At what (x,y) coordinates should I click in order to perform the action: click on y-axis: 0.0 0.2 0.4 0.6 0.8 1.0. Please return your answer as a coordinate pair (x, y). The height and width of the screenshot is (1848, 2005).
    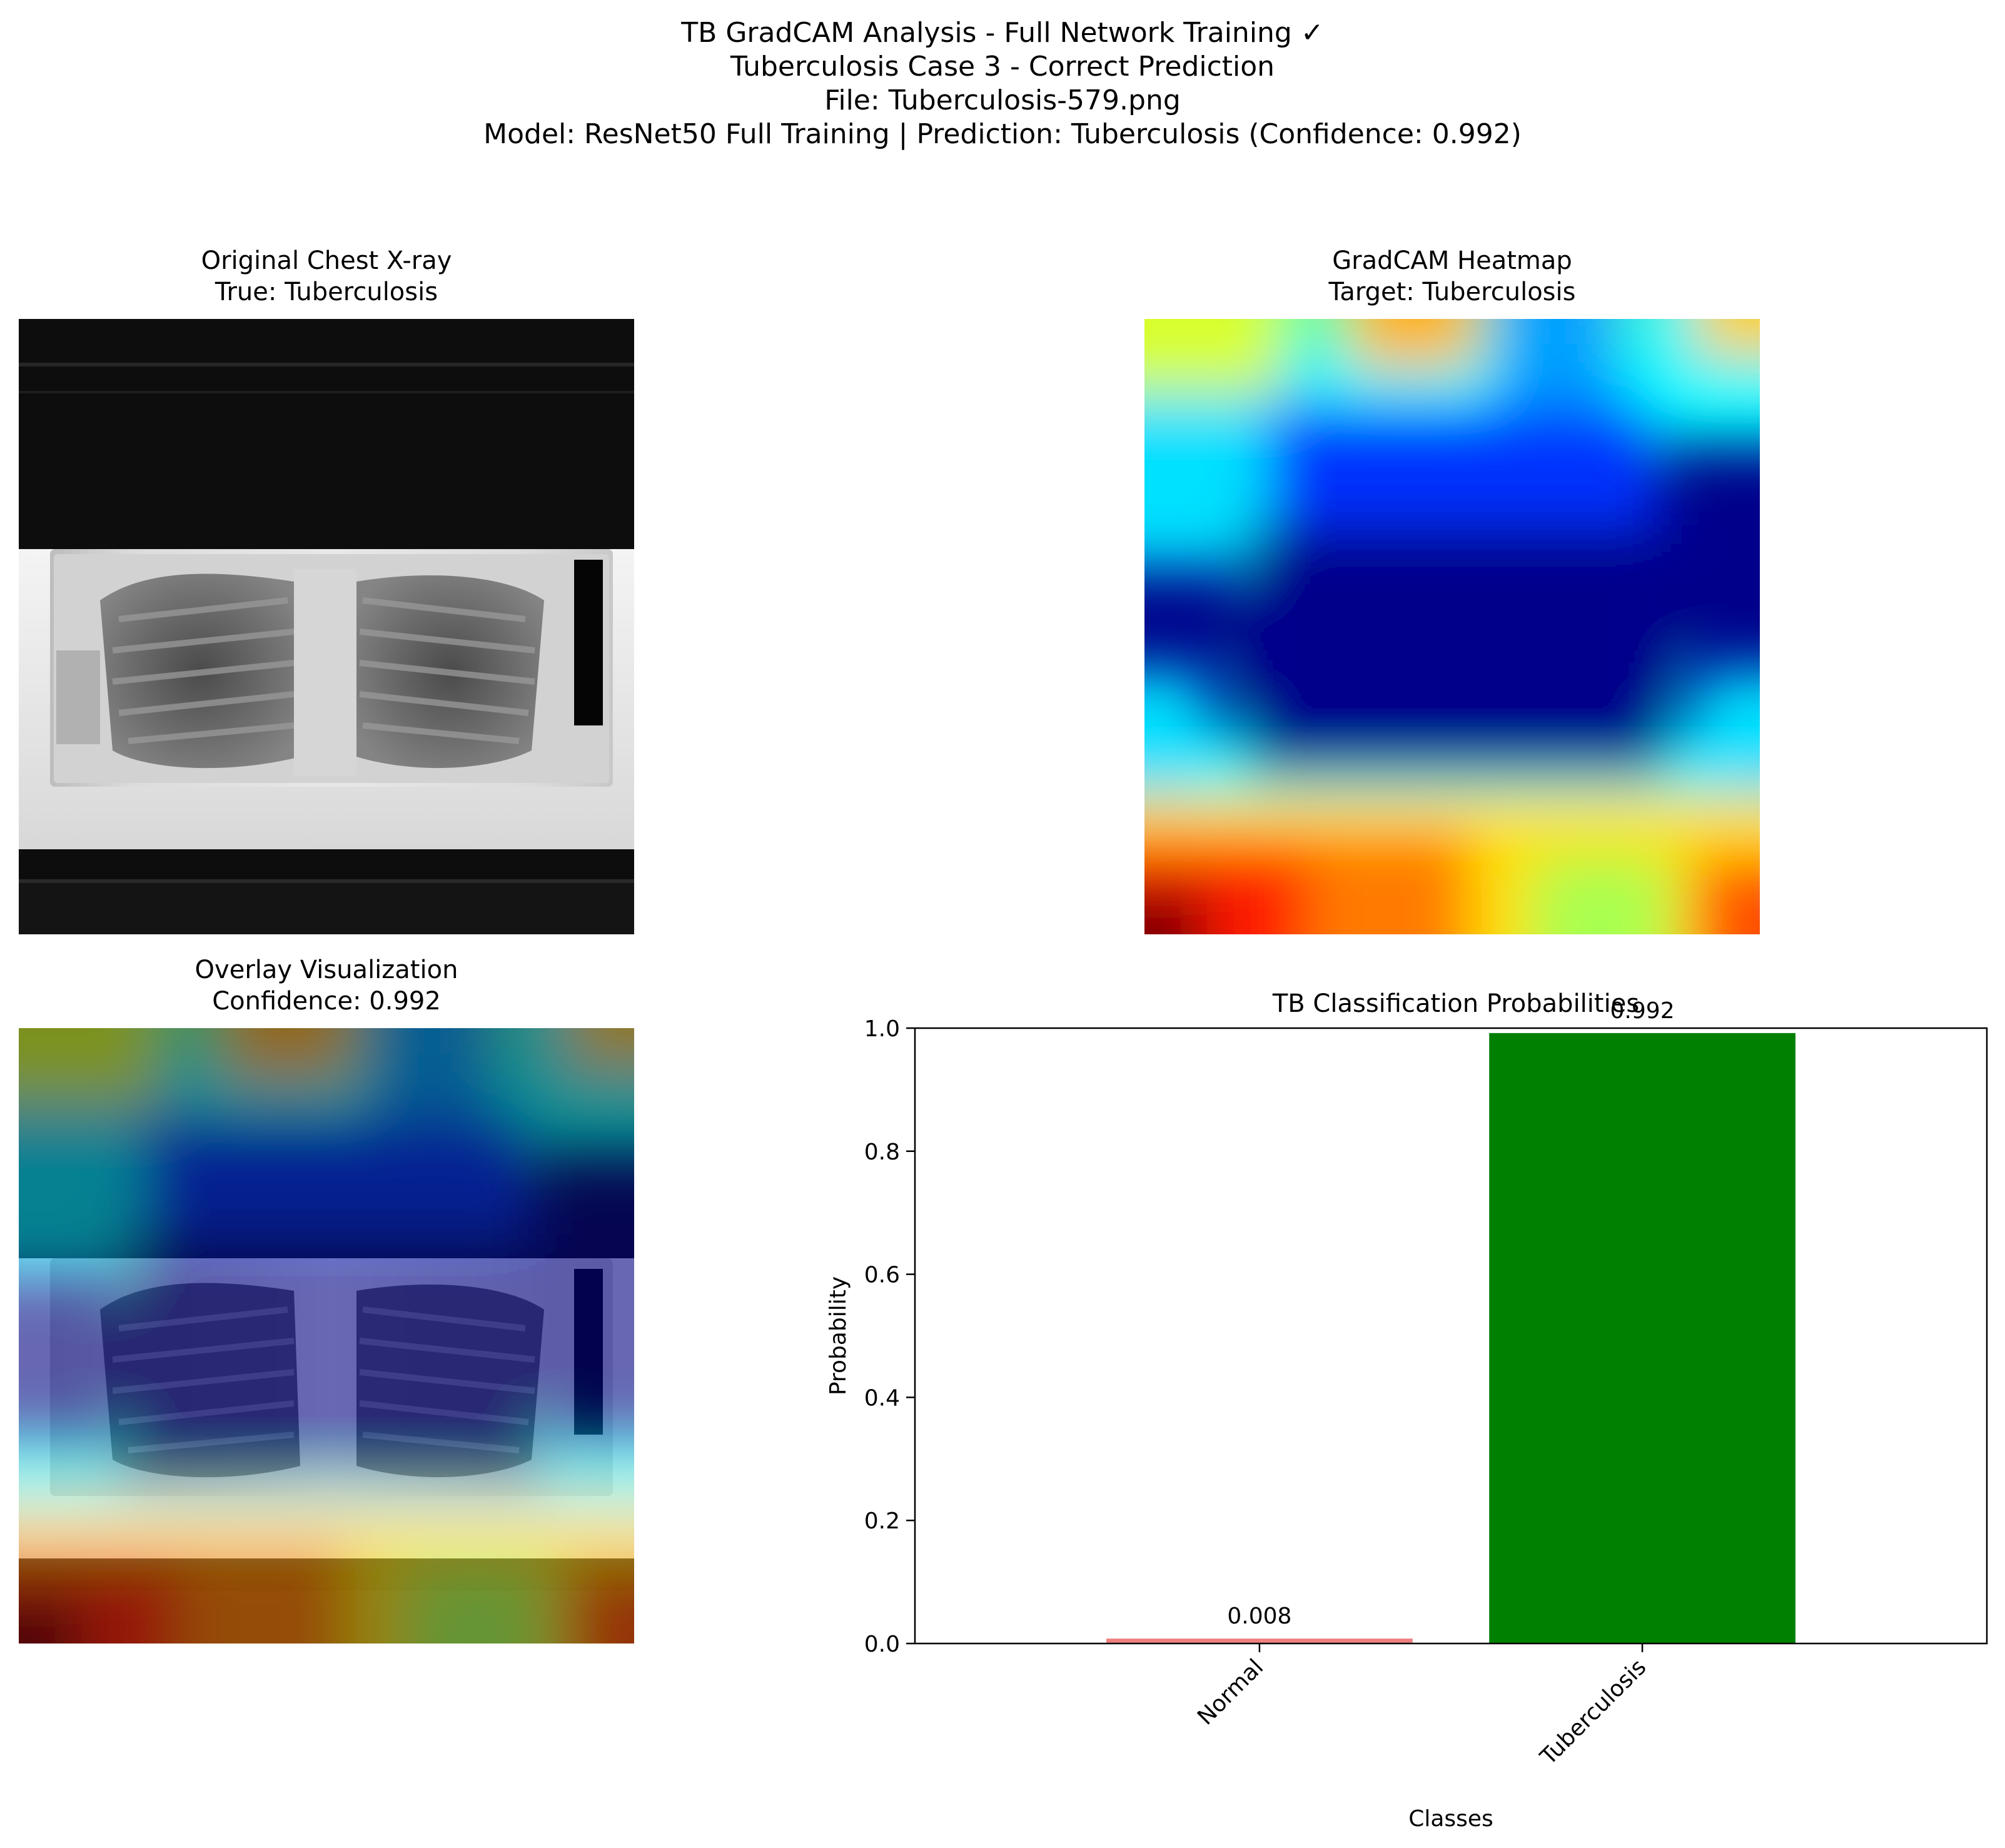
    Looking at the image, I should click on (889, 1336).